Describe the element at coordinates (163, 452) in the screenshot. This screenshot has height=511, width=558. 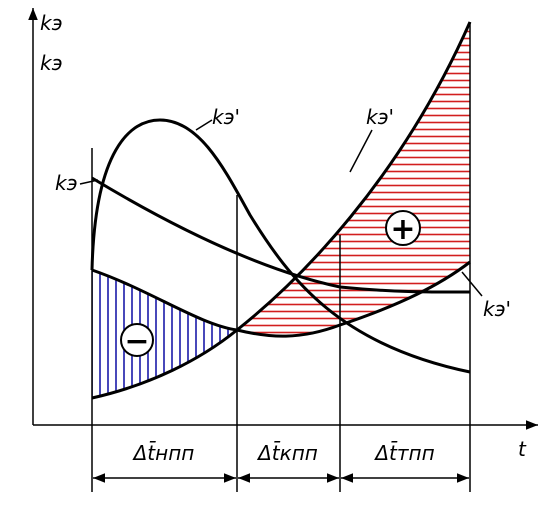
I see `interval-label: Δt̄нпп` at that location.